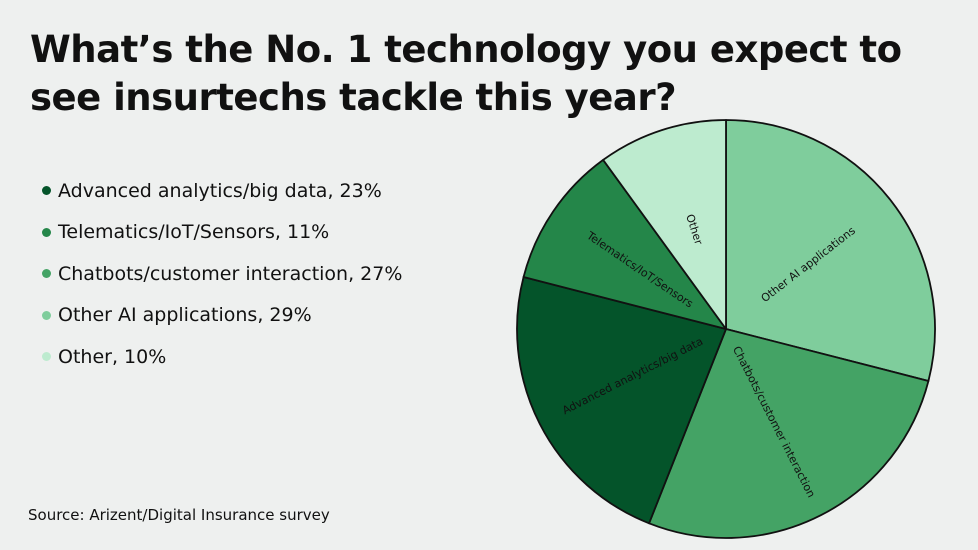  What do you see at coordinates (179, 515) in the screenshot?
I see `source-note: Source: Arizent/Digital Insurance survey` at bounding box center [179, 515].